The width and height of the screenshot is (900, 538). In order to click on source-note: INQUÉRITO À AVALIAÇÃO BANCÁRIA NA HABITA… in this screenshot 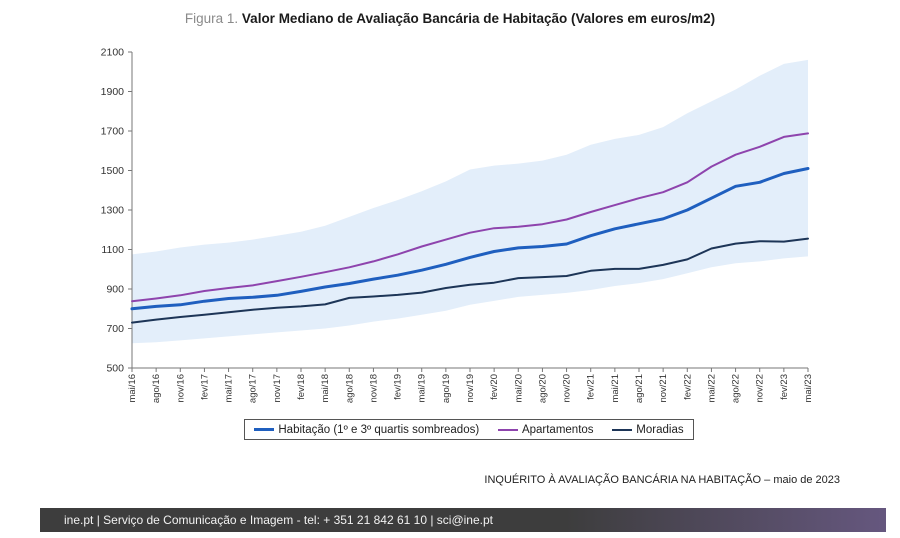, I will do `click(662, 480)`.